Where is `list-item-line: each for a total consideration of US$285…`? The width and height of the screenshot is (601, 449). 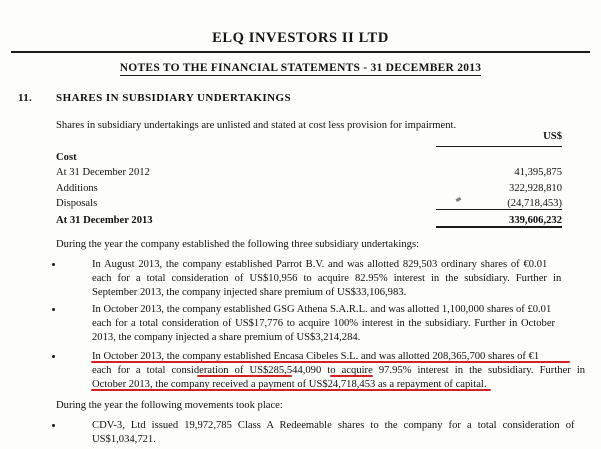 list-item-line: each for a total consideration of US$285… is located at coordinates (339, 371).